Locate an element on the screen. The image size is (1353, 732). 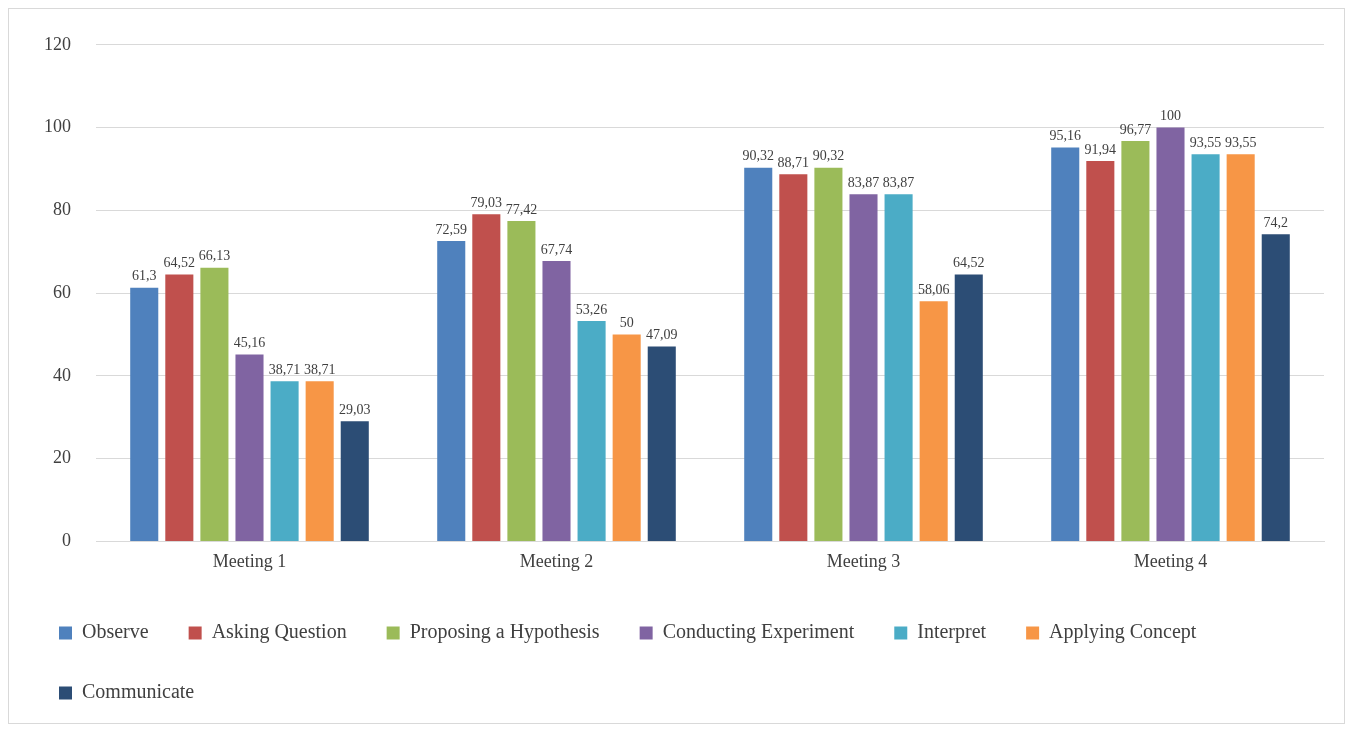
x-tick-label: Meeting 3 is located at coordinates (863, 560).